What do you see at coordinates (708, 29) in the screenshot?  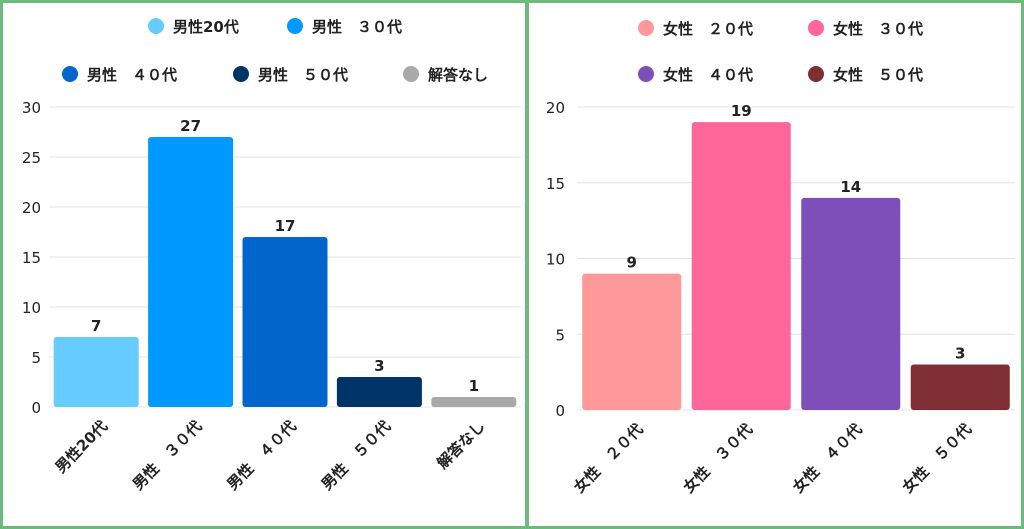 I see `legend-label: 女性 ２０代` at bounding box center [708, 29].